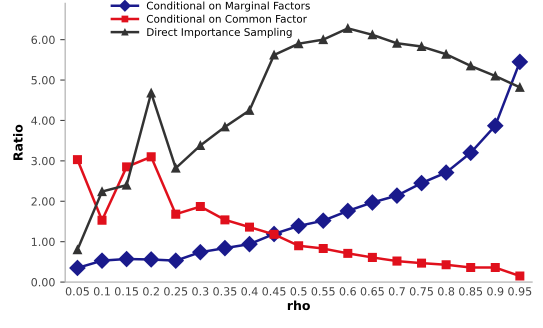 The image size is (543, 328). Describe the element at coordinates (495, 291) in the screenshot. I see `x-tick-label: 0.9` at that location.